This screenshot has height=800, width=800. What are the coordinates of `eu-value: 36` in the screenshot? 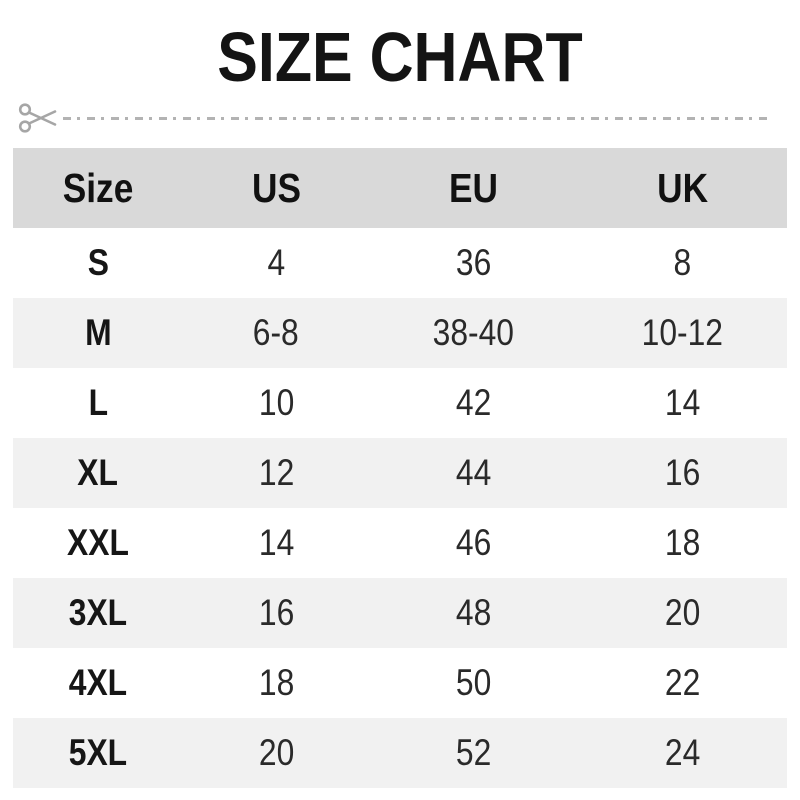 It's located at (473, 262).